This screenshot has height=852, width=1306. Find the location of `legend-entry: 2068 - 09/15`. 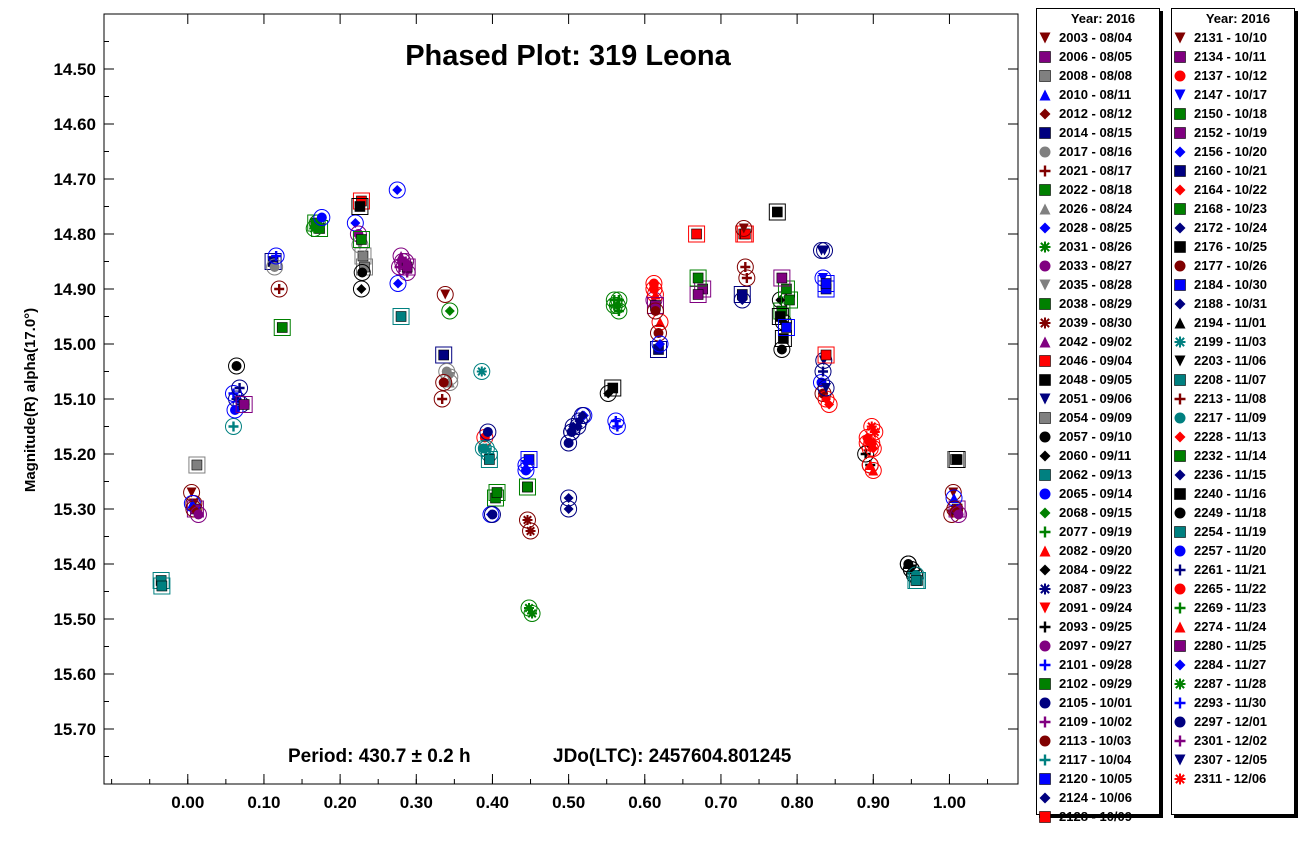

legend-entry: 2068 - 09/15 is located at coordinates (1098, 512).